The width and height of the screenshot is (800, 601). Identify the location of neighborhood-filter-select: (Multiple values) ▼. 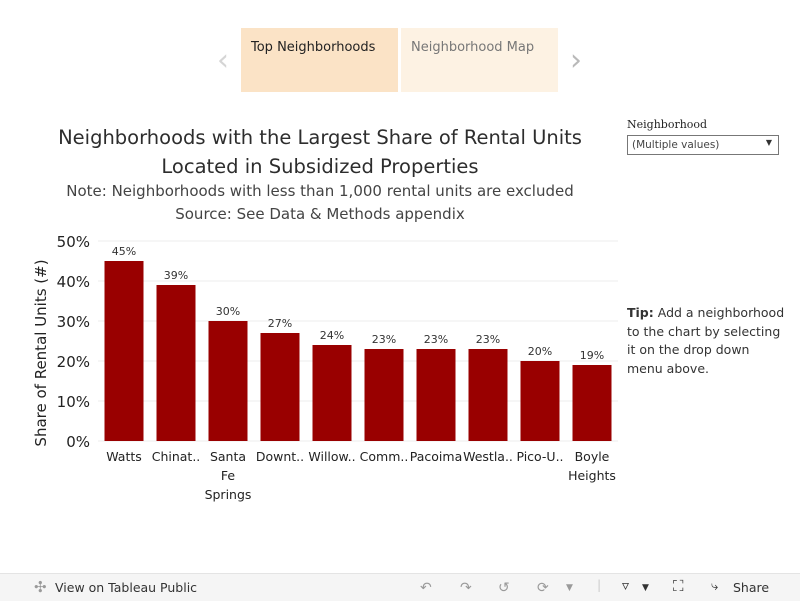
(703, 145).